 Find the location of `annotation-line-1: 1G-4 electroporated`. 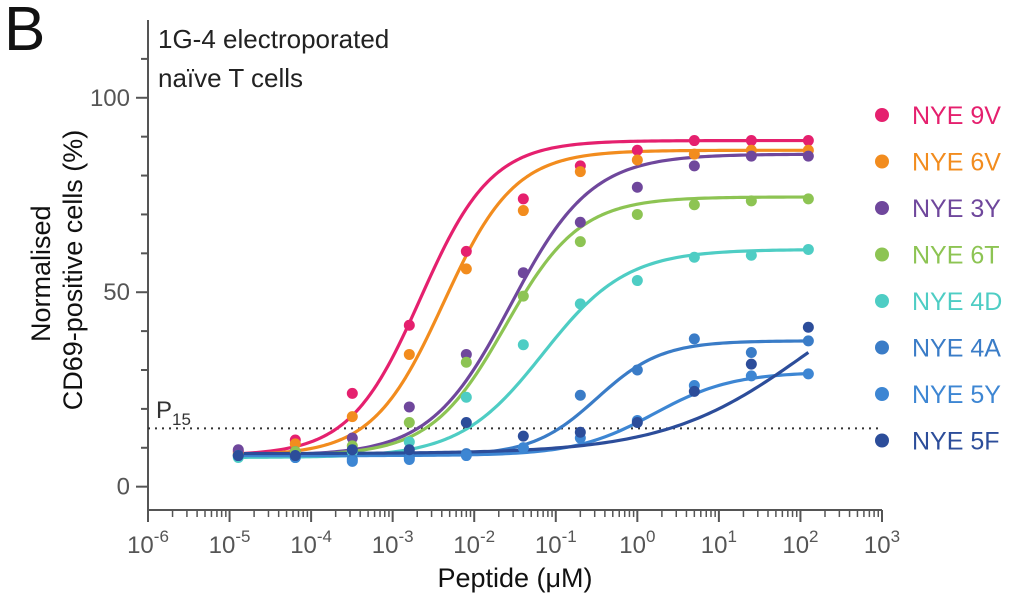

annotation-line-1: 1G-4 electroporated is located at coordinates (274, 39).